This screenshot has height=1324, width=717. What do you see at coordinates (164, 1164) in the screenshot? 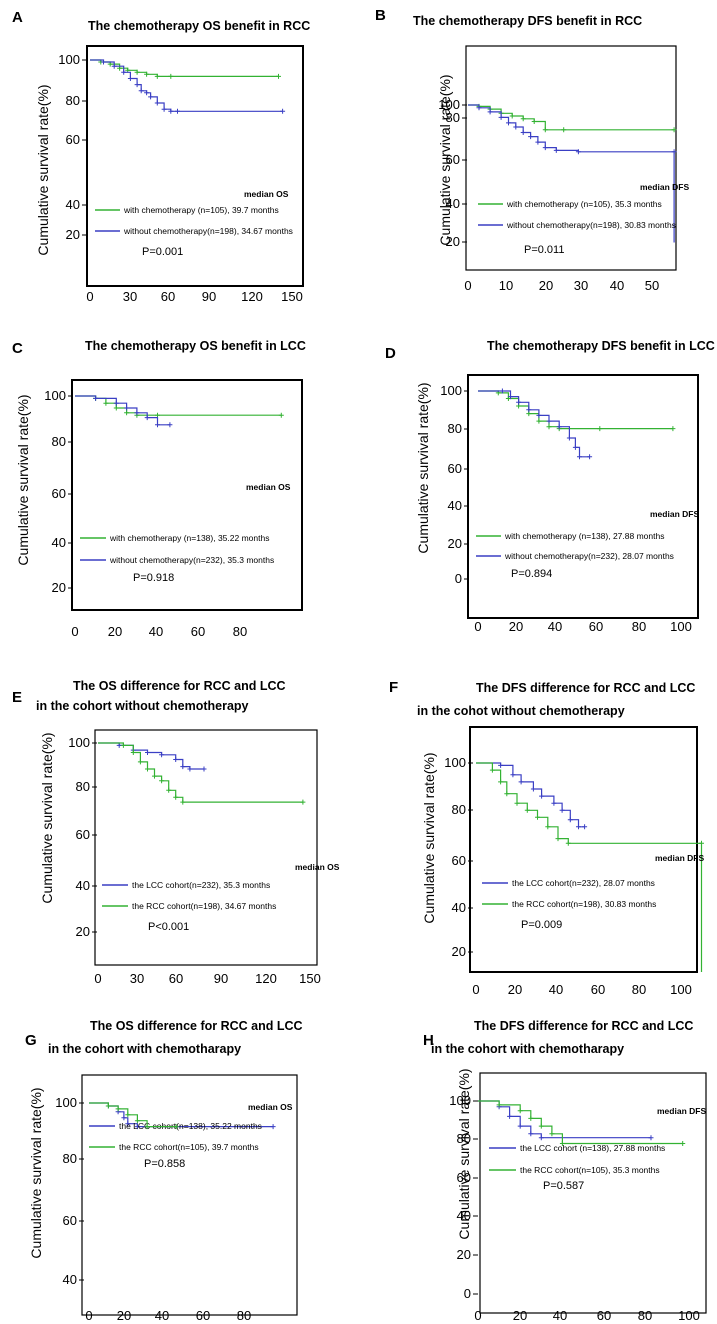
I see `p-value: P=0.858` at bounding box center [164, 1164].